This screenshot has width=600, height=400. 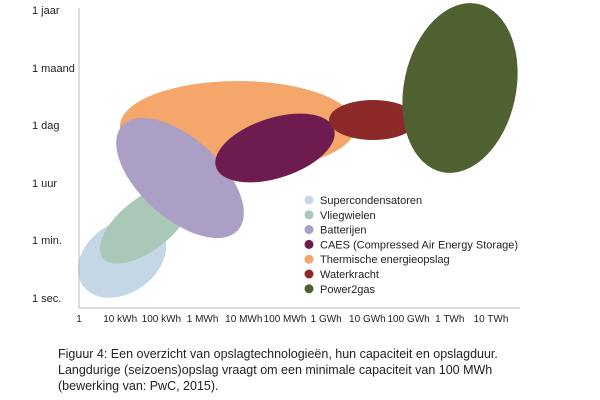 What do you see at coordinates (243, 319) in the screenshot?
I see `x-tick-label: 10 MWh` at bounding box center [243, 319].